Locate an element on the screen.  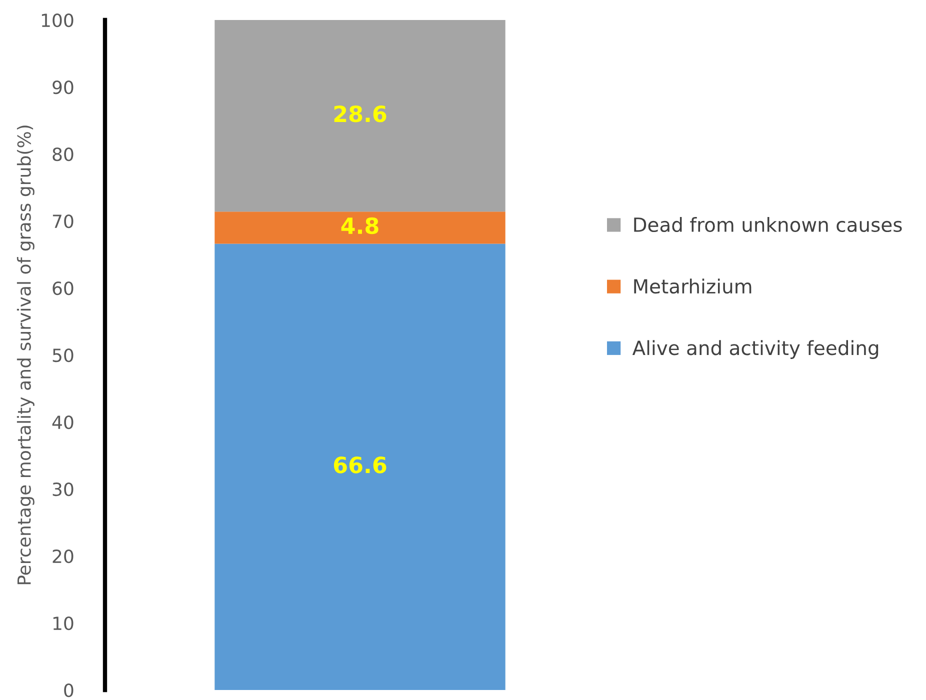
y-tick-label: 70 is located at coordinates (63, 221).